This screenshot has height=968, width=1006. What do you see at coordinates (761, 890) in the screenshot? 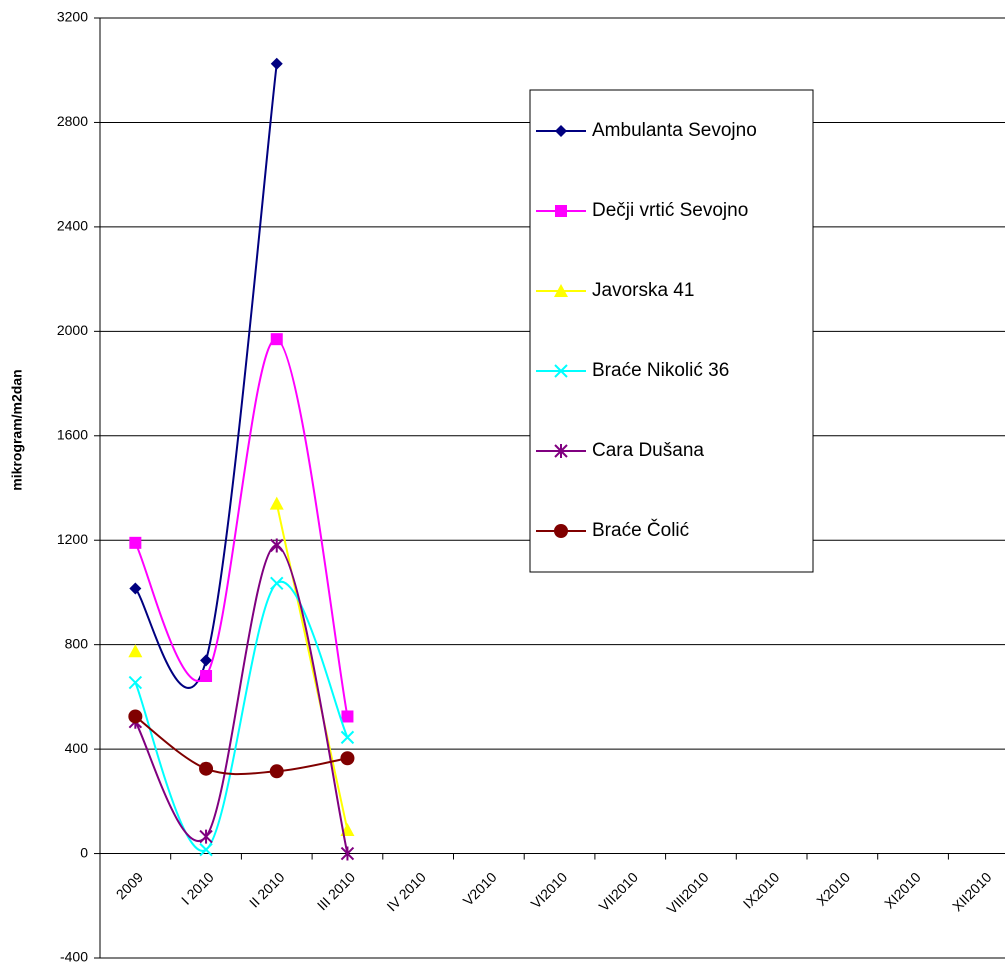
I see `x-tick-label: IX2010` at bounding box center [761, 890].